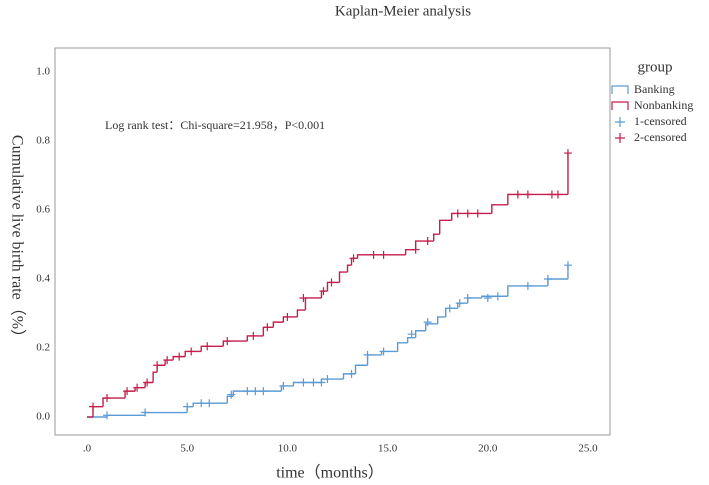  What do you see at coordinates (43, 279) in the screenshot?
I see `y-tick-label: 0.4` at bounding box center [43, 279].